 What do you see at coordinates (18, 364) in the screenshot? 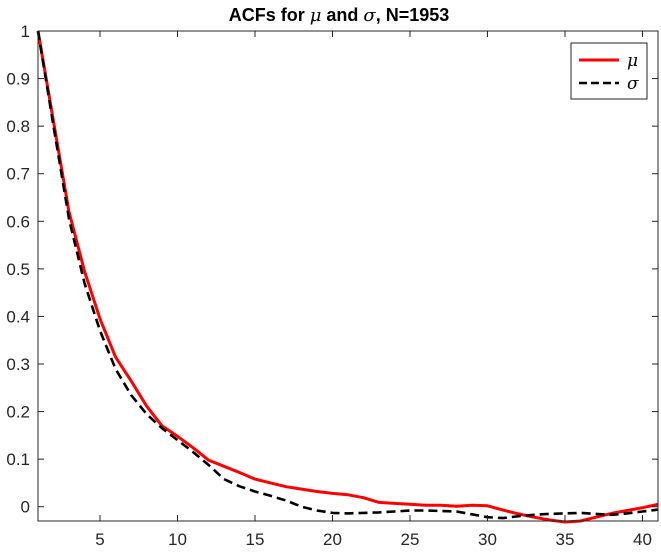
I see `y-tick-label: 0.3` at bounding box center [18, 364].